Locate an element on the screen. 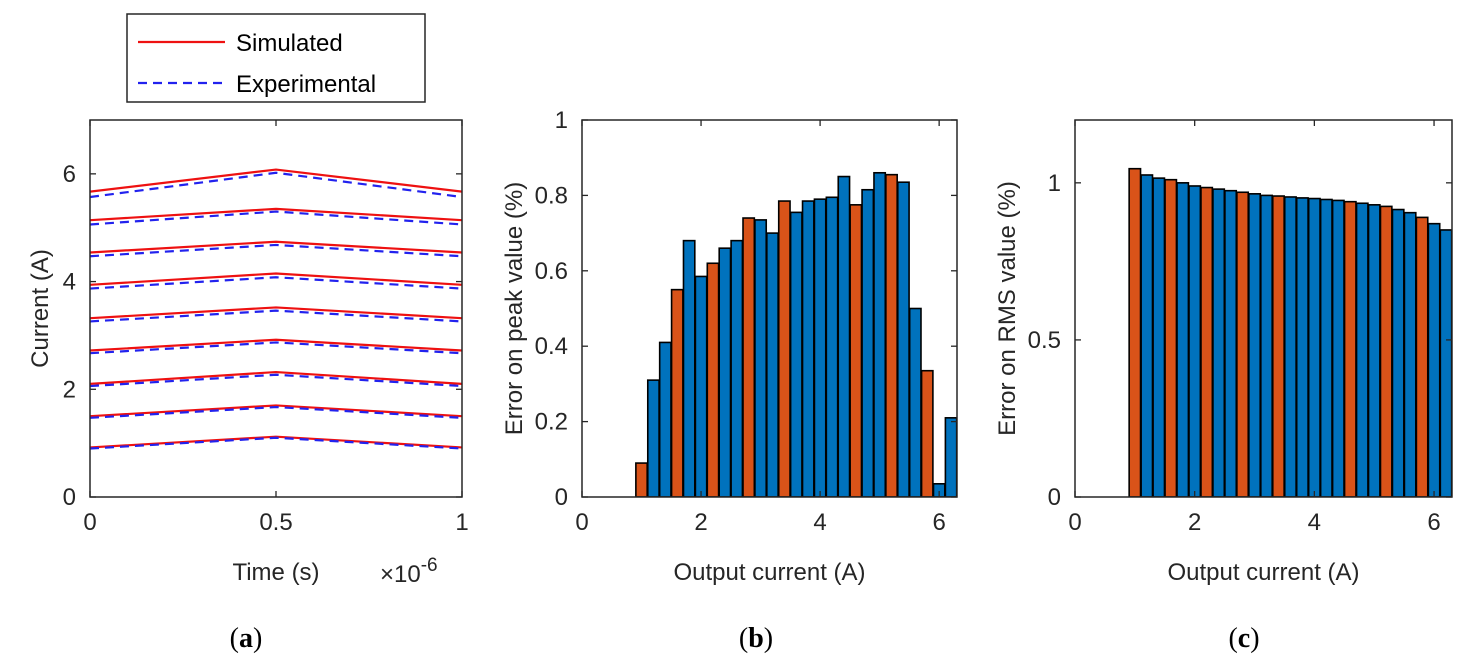 This screenshot has height=670, width=1464. panel-caption: (a) is located at coordinates (246, 638).